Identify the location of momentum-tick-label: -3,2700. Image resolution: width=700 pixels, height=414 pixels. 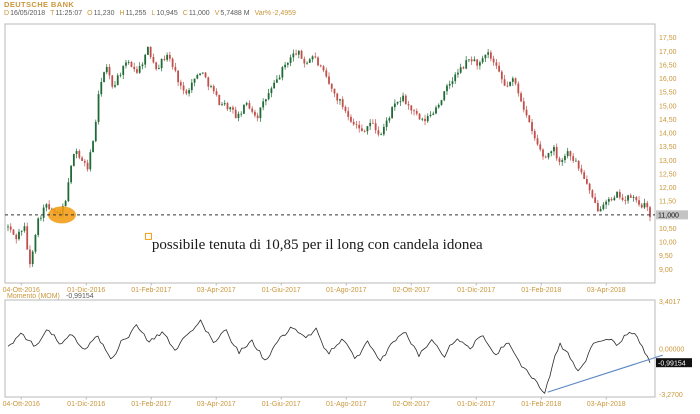
(671, 395).